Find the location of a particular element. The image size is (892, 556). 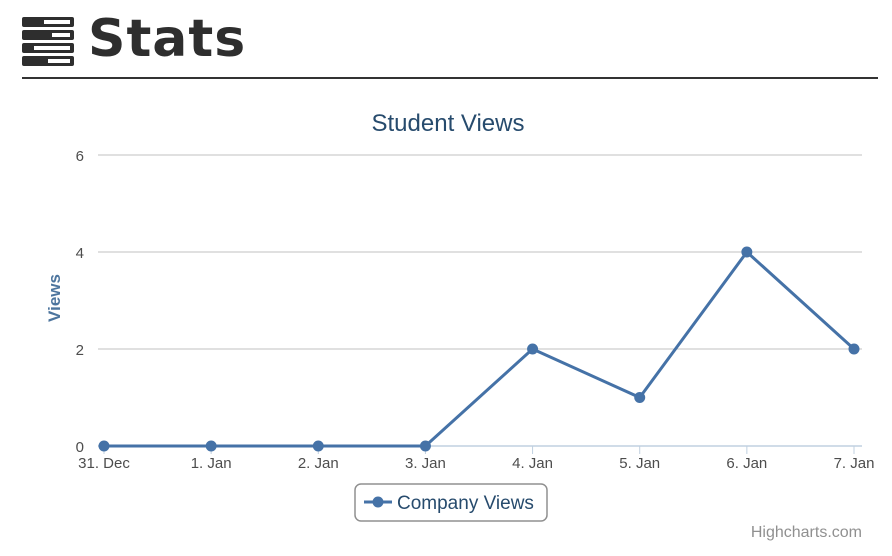

x-tick-label: 31. Dec is located at coordinates (104, 463).